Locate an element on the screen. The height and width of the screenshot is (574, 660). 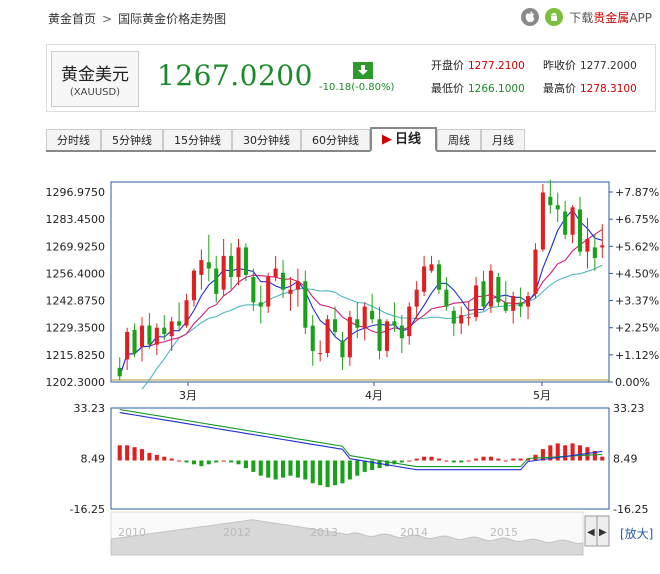
overview-year-label: 2013 is located at coordinates (324, 532).